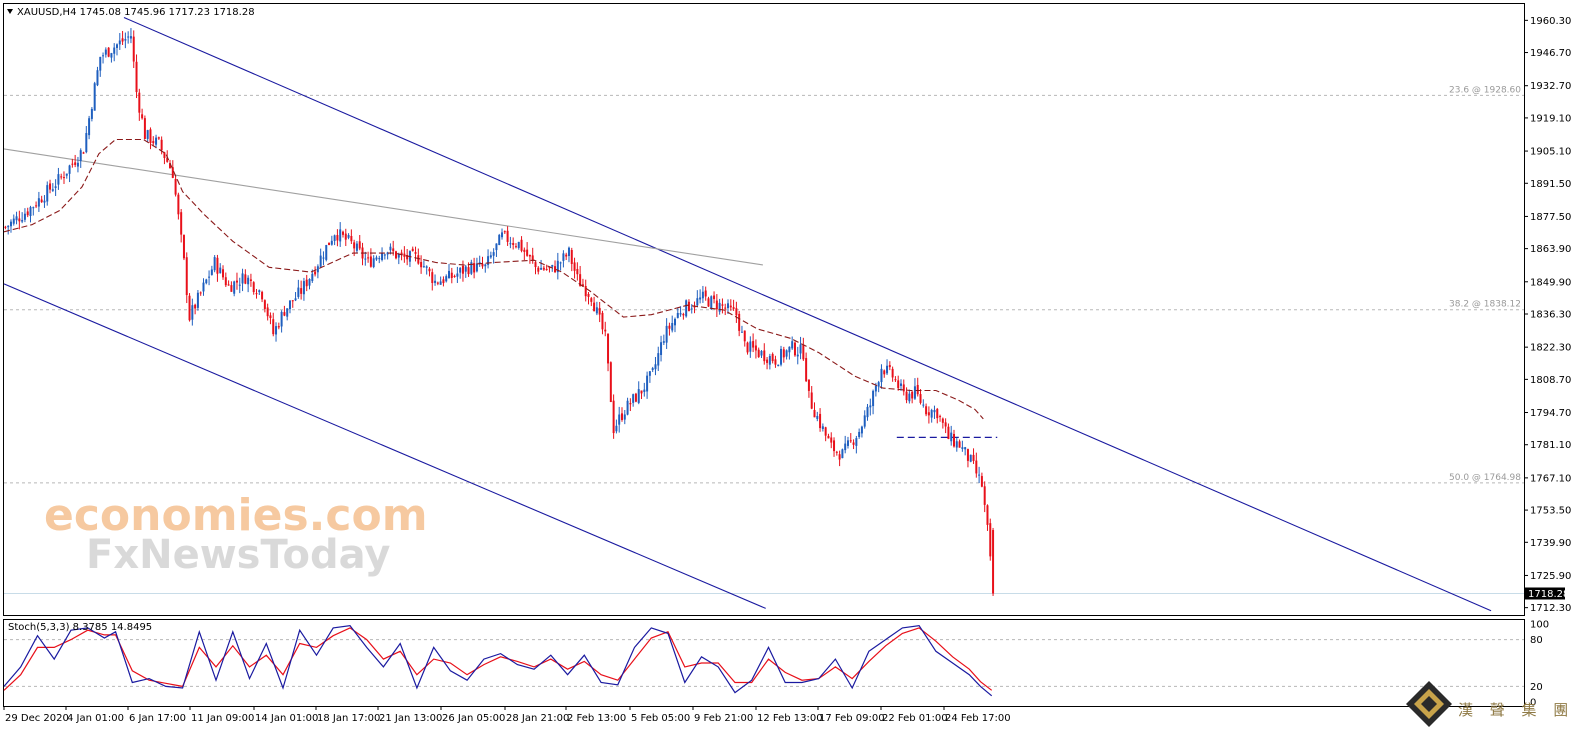 The image size is (1596, 743). What do you see at coordinates (1487, 704) in the screenshot?
I see `brand-logo: 漢 聲 集 團` at bounding box center [1487, 704].